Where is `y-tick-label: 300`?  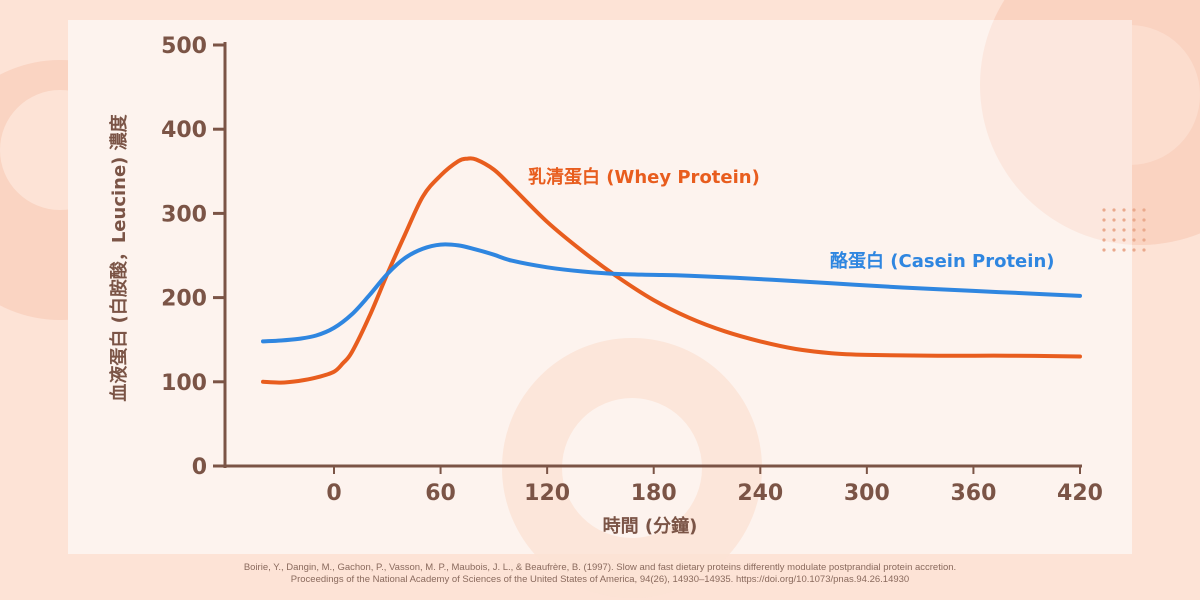
y-tick-label: 300 is located at coordinates (184, 214).